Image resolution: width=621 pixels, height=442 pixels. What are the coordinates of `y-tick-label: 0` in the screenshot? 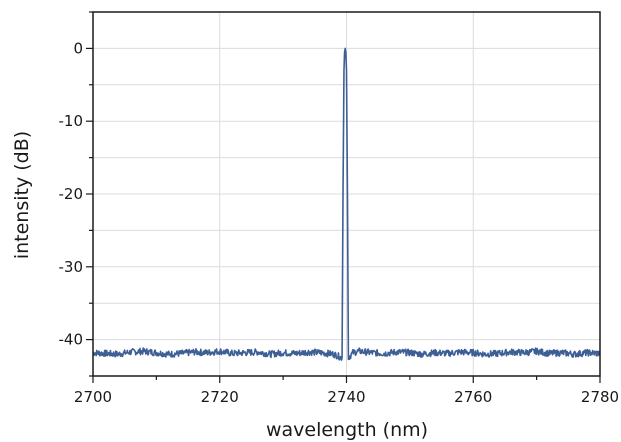 It's located at (78, 48).